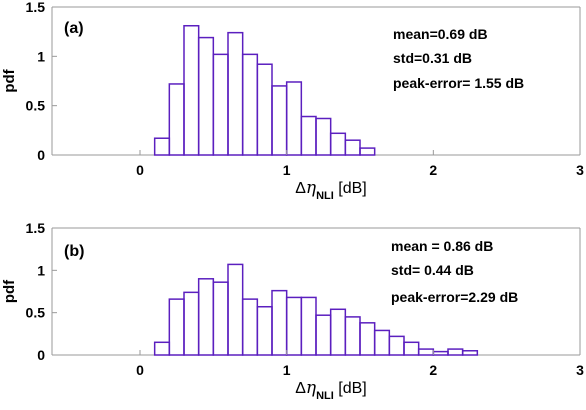 This screenshot has width=586, height=410. What do you see at coordinates (442, 246) in the screenshot?
I see `mean-annotation: mean = 0.86 dB` at bounding box center [442, 246].